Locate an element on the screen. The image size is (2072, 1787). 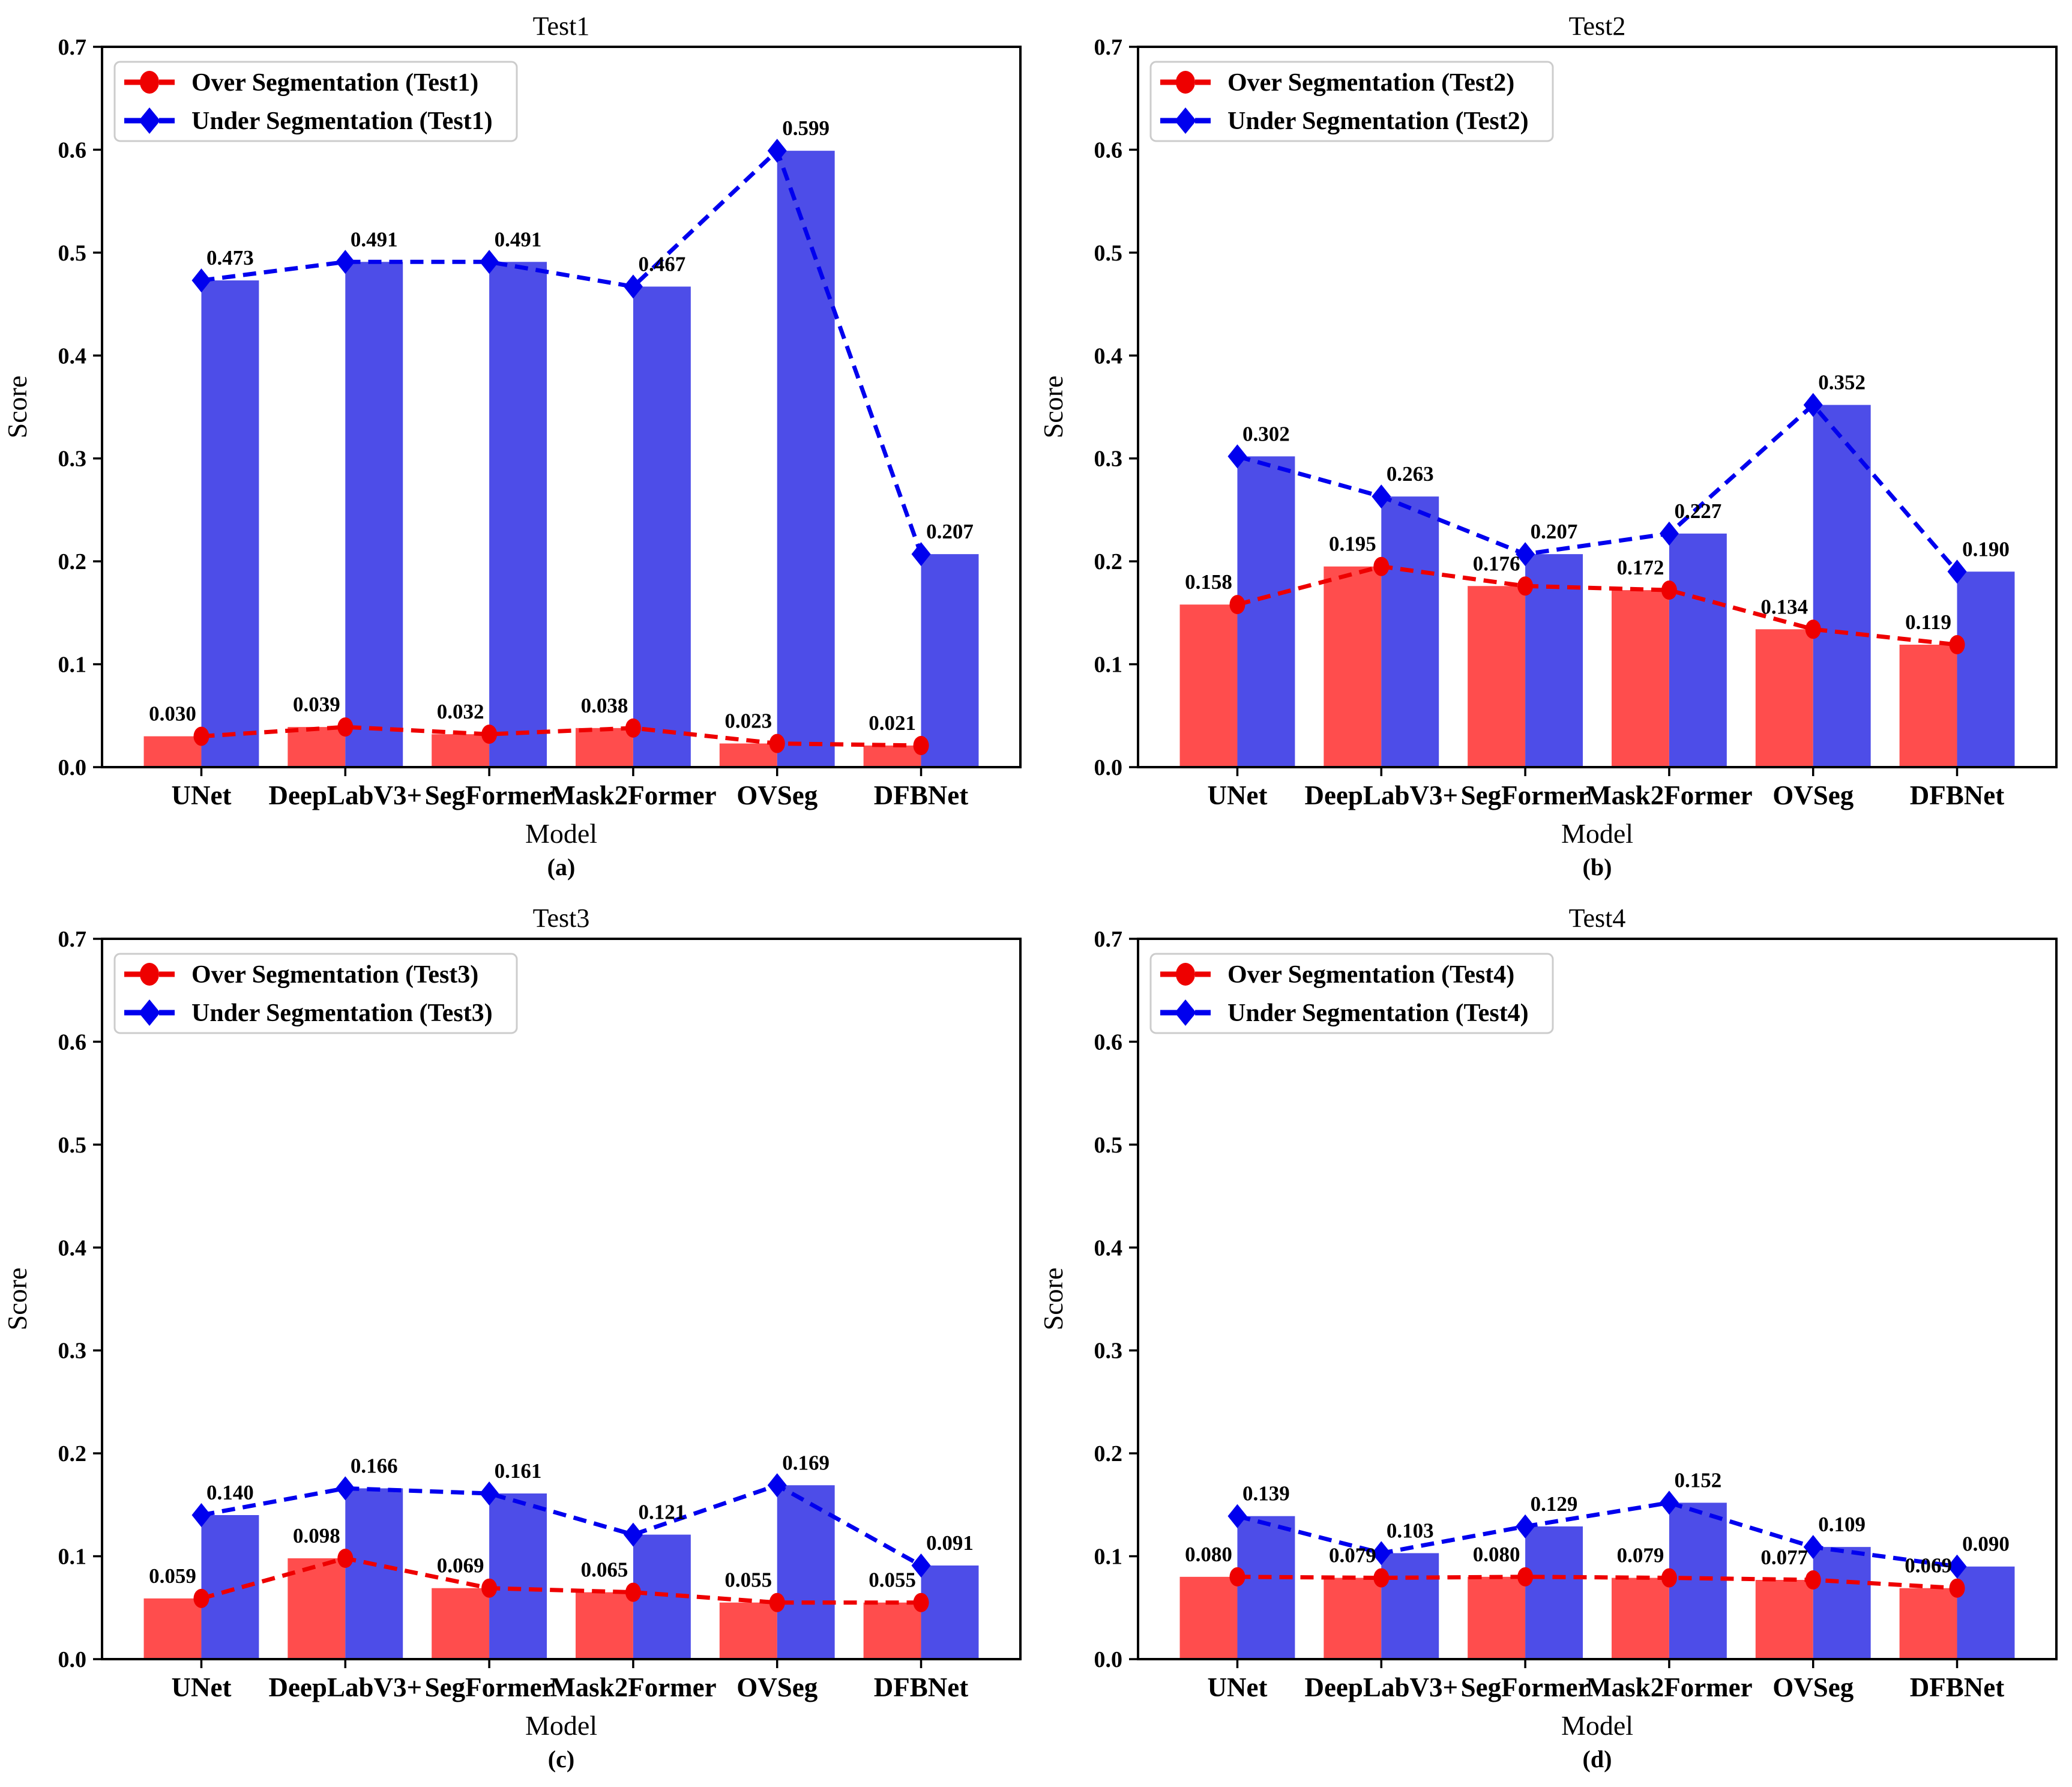
value-label: 0.166 is located at coordinates (374, 1465).